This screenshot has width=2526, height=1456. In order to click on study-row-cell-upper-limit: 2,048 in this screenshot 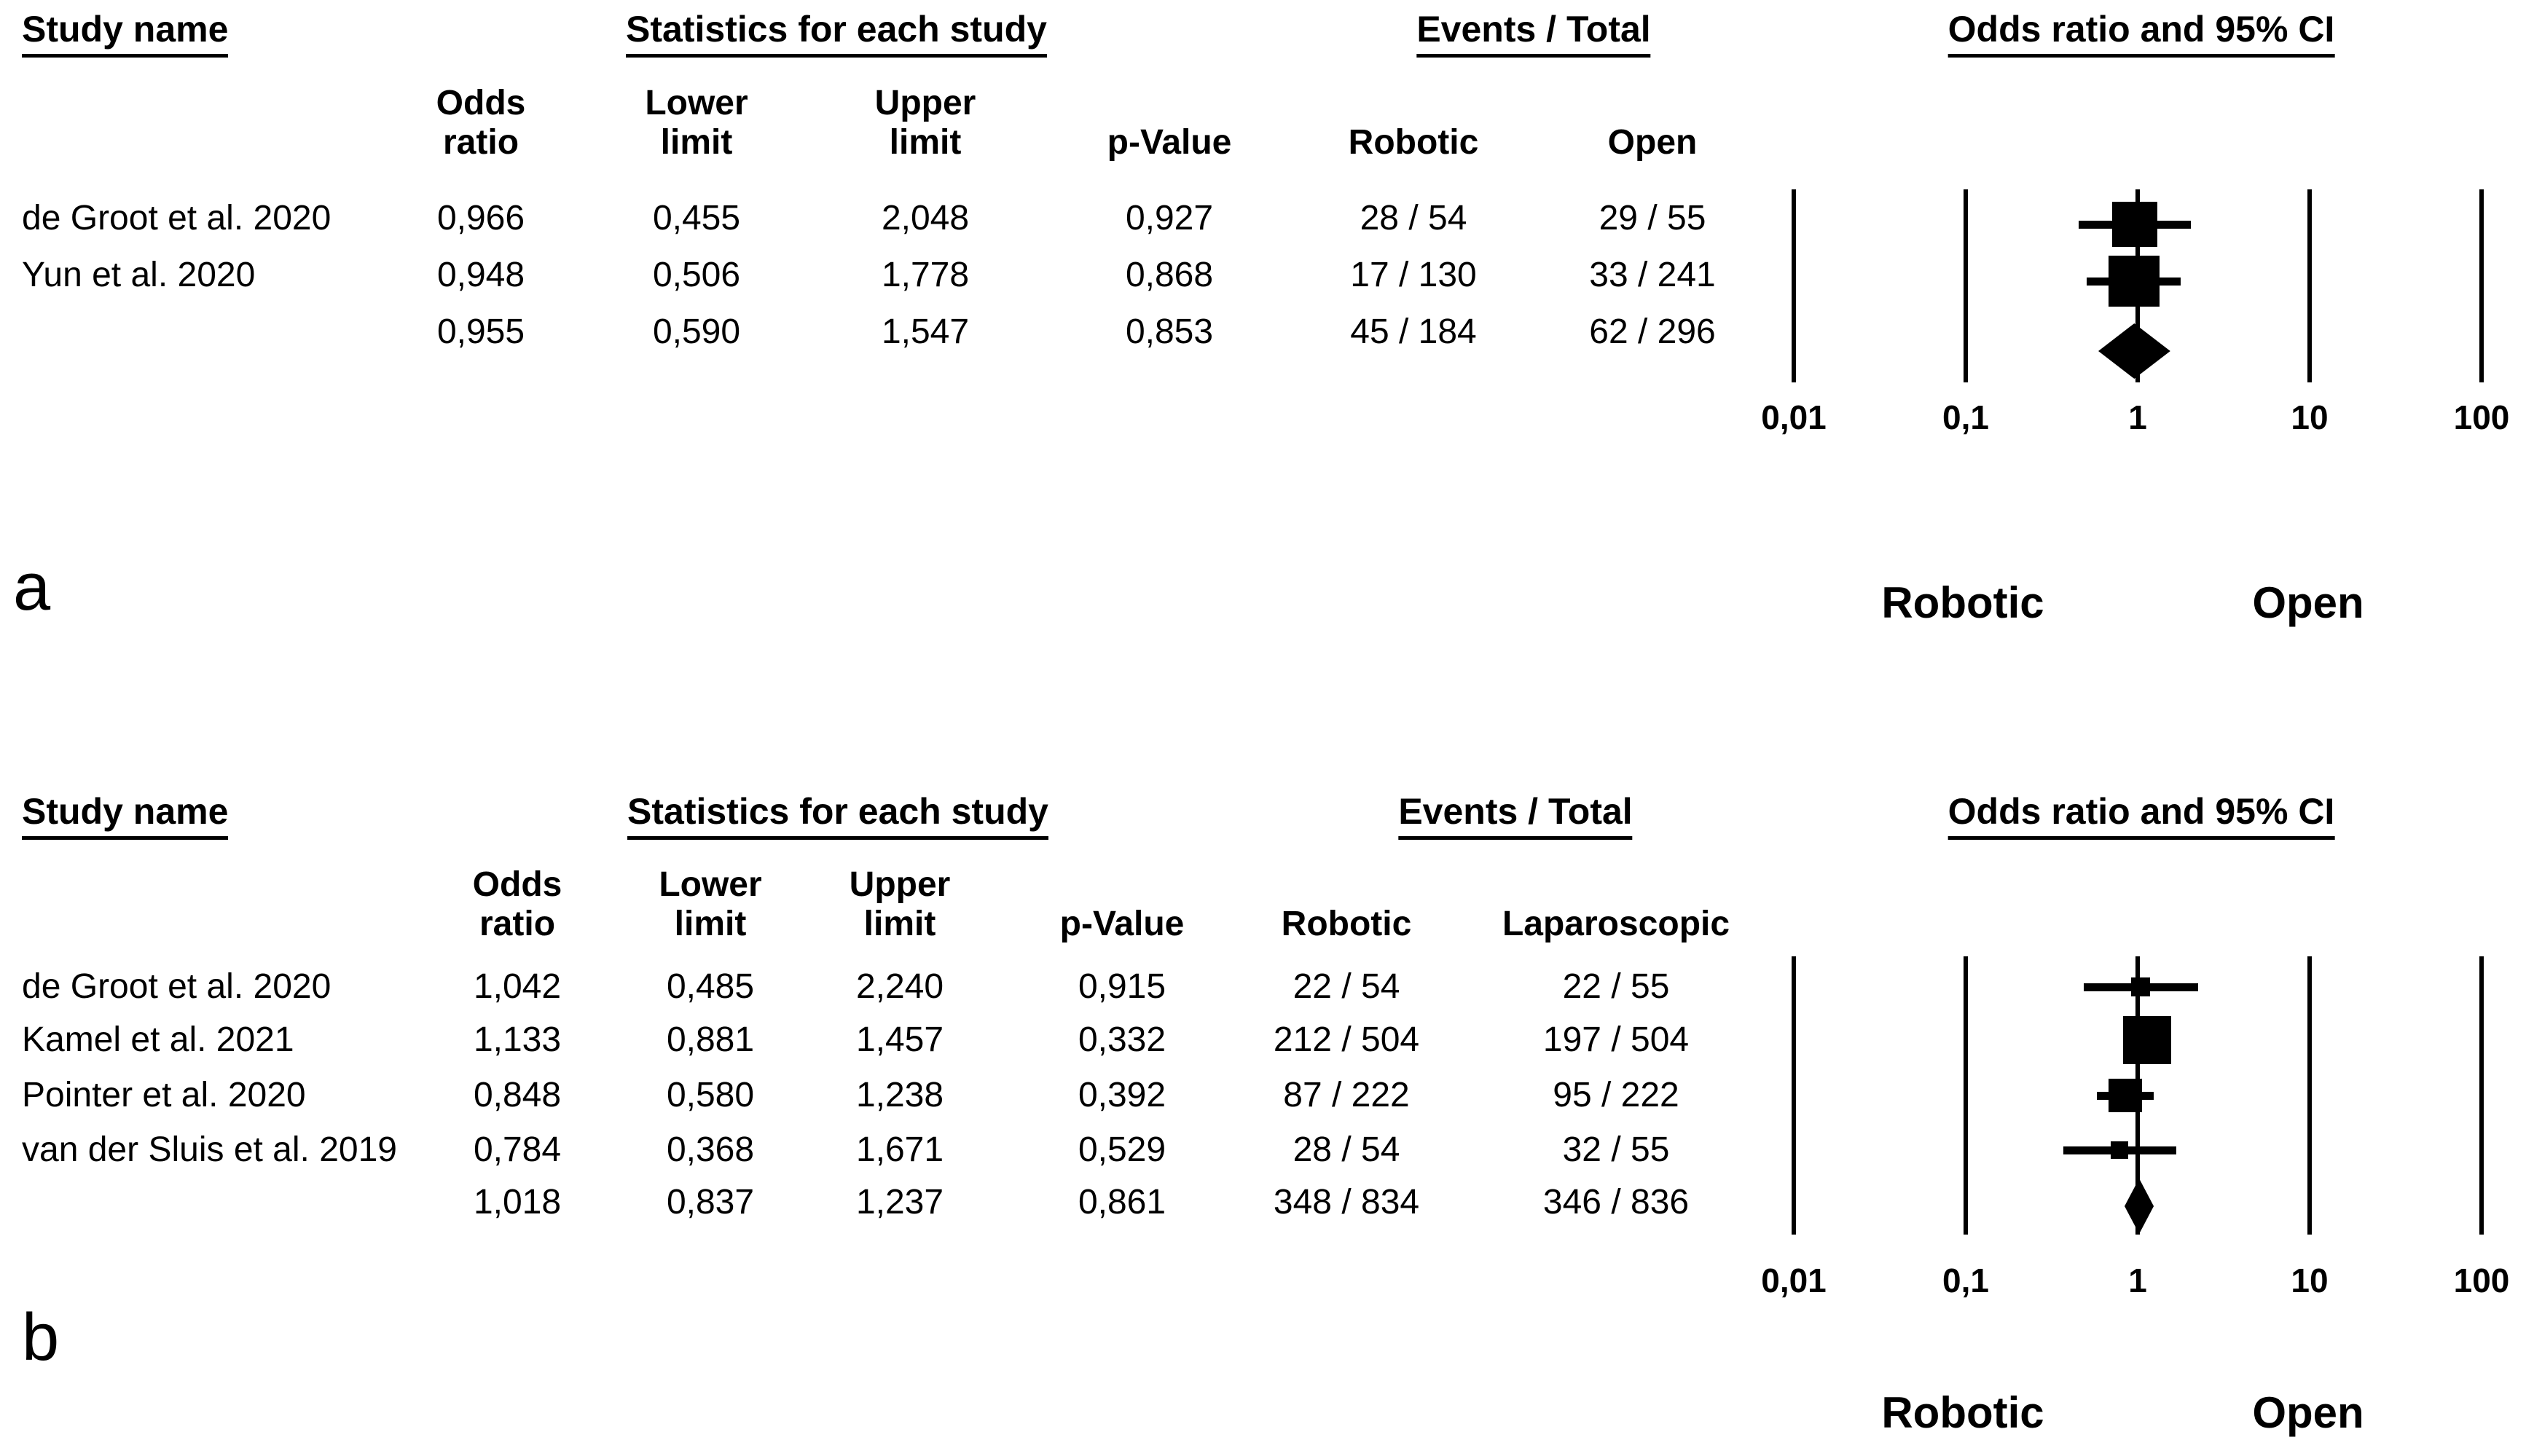, I will do `click(925, 218)`.